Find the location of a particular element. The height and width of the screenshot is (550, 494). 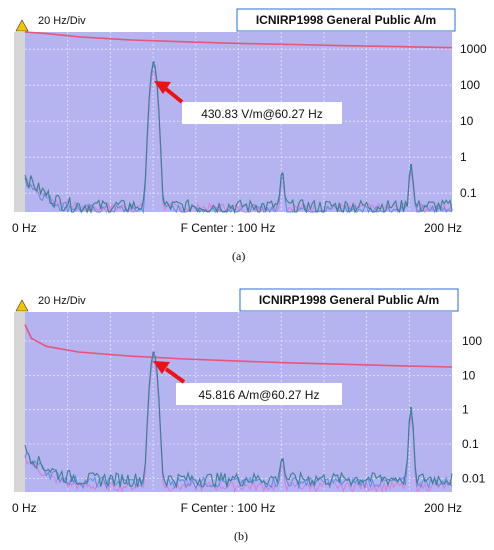

x-label-right-b: 200 Hz is located at coordinates (443, 508).